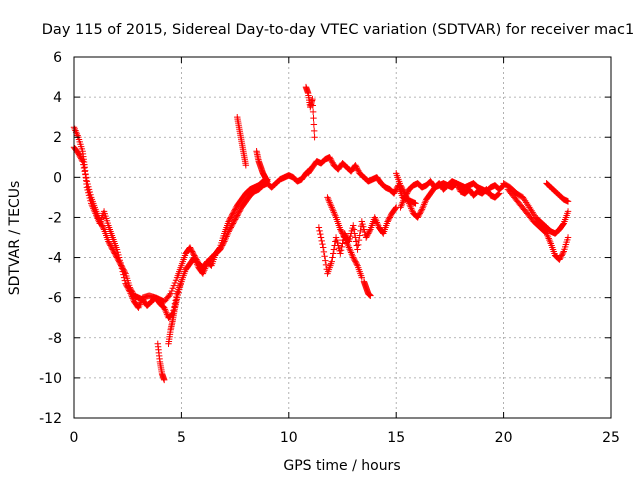 The image size is (640, 480). Describe the element at coordinates (181, 438) in the screenshot. I see `x-tick-label: 5` at that location.